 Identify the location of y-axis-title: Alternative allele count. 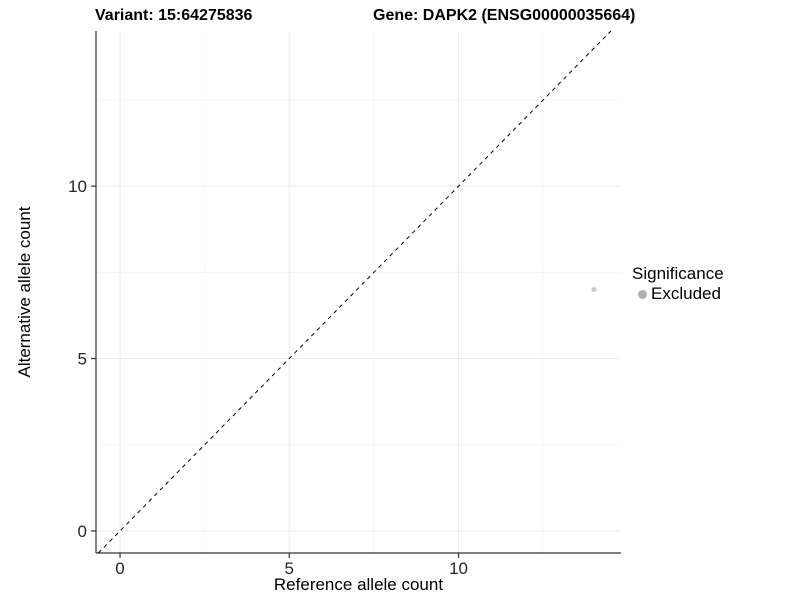
(24, 292).